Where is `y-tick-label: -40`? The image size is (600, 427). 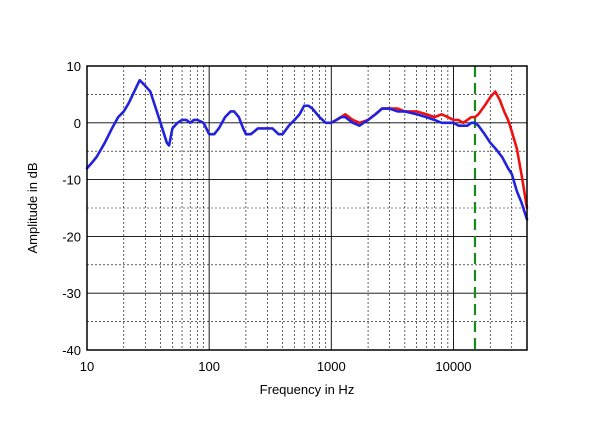 y-tick-label: -40 is located at coordinates (71, 350).